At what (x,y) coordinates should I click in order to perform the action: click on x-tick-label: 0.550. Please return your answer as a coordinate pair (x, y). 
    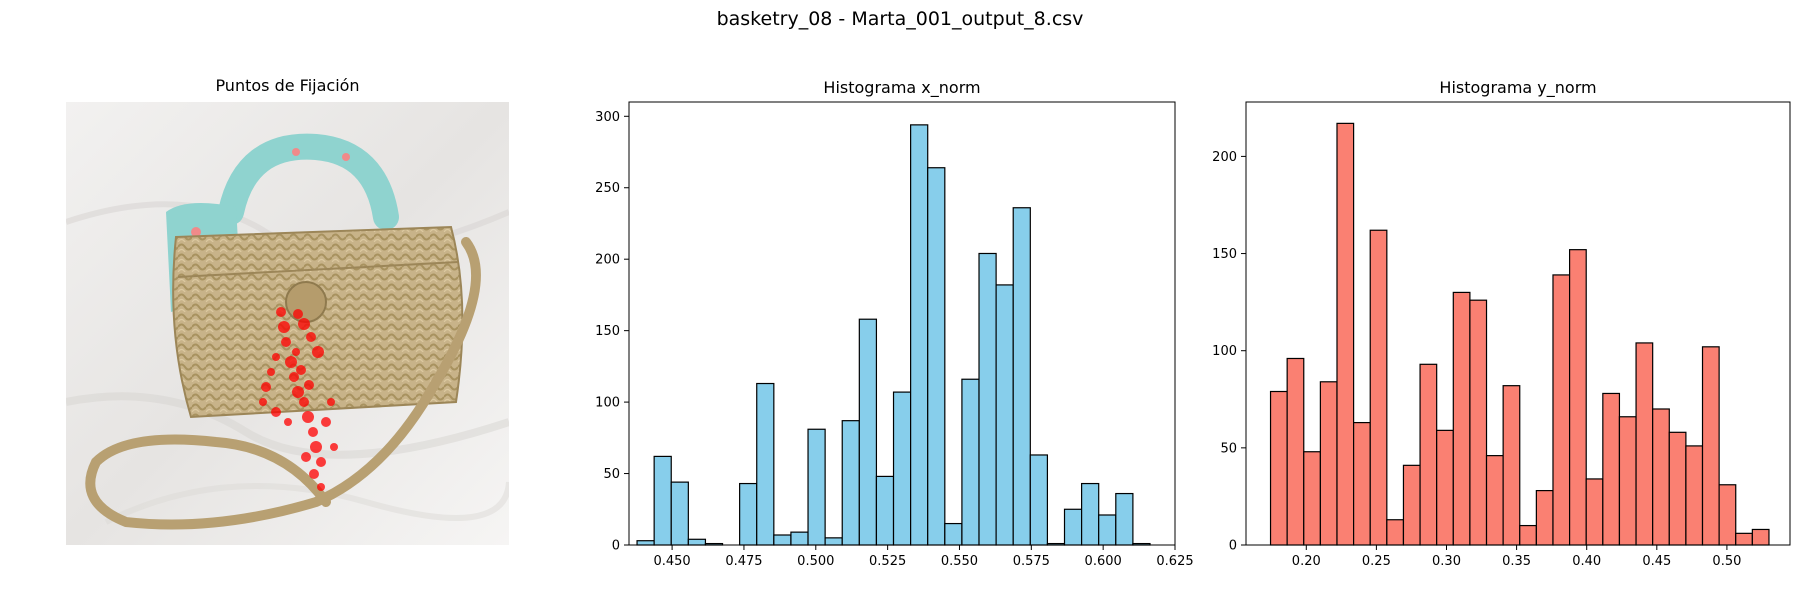
    Looking at the image, I should click on (959, 561).